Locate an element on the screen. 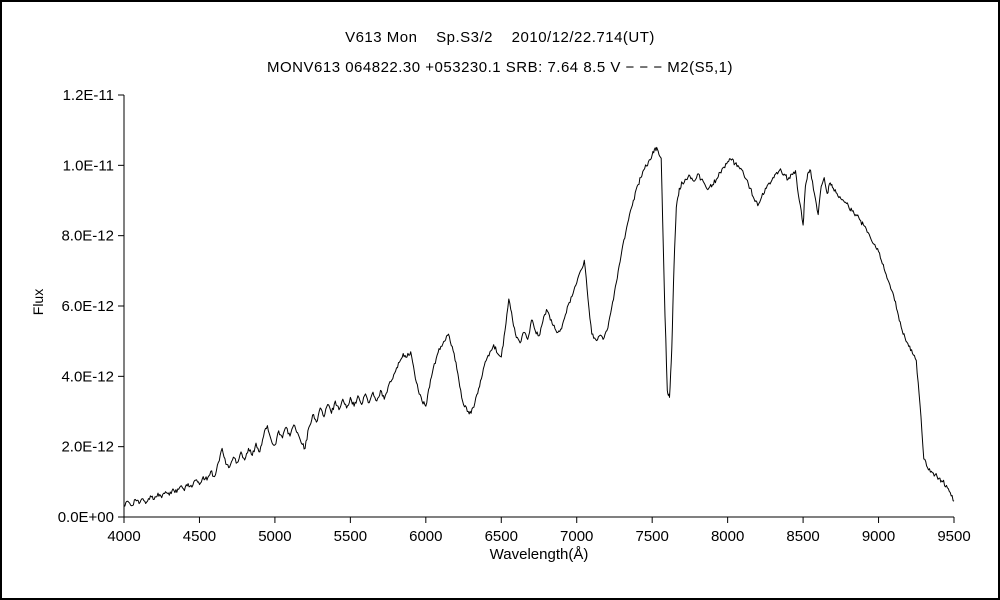 The image size is (1000, 600). y-tick-label: 6.0E-12 is located at coordinates (87, 306).